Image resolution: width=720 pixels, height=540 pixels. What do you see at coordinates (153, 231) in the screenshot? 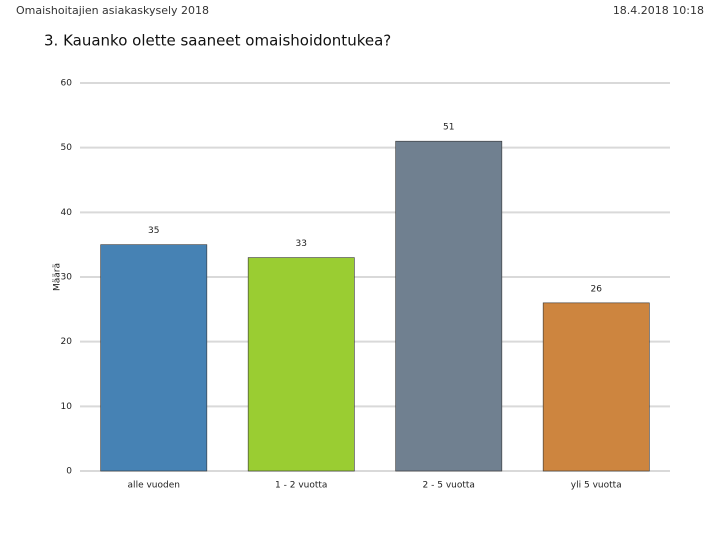
I see `data-label: 35` at bounding box center [153, 231].